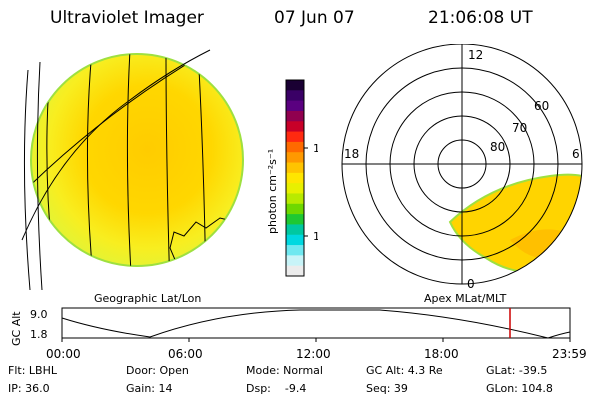 This screenshot has width=600, height=400. I want to click on colorbar-tick: 10, so click(315, 236).